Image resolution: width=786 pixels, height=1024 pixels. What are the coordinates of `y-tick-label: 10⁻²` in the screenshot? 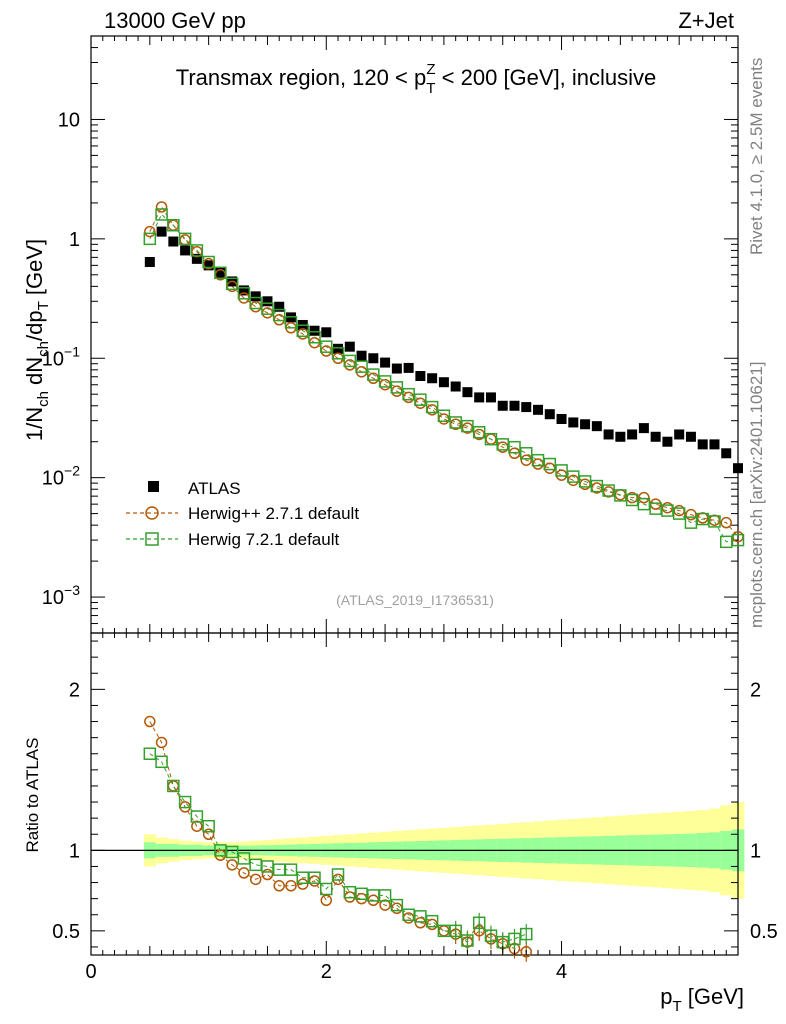 It's located at (61, 476).